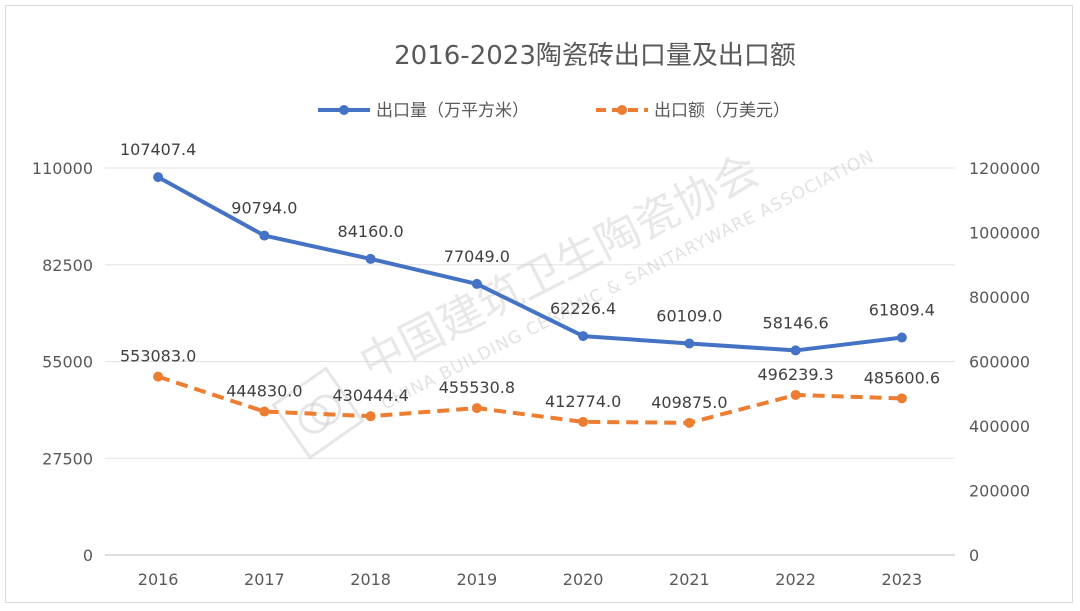  I want to click on data-label: 61809.4, so click(902, 310).